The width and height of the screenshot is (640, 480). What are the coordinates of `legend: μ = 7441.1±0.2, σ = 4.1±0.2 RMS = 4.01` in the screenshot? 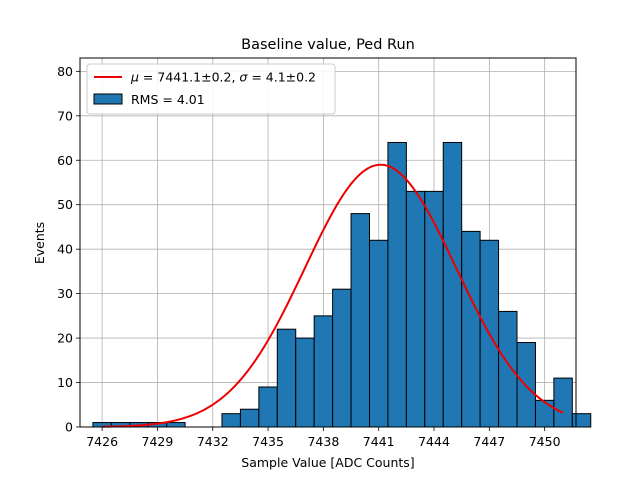 It's located at (211, 89).